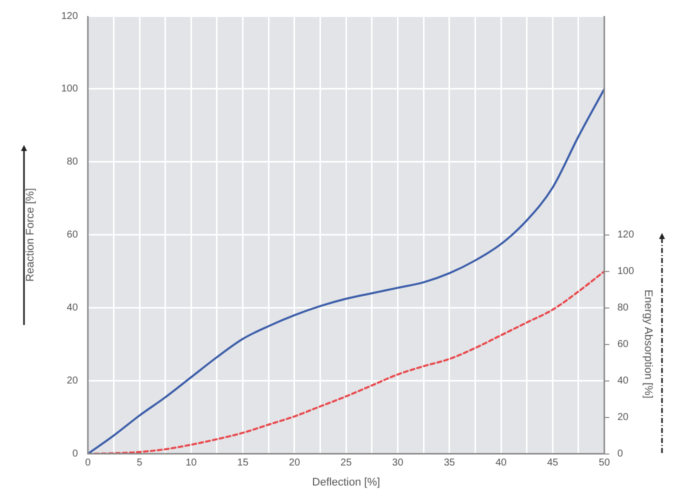 The image size is (692, 503). Describe the element at coordinates (30, 235) in the screenshot. I see `y-axis-title: Reaction Force [%]` at that location.